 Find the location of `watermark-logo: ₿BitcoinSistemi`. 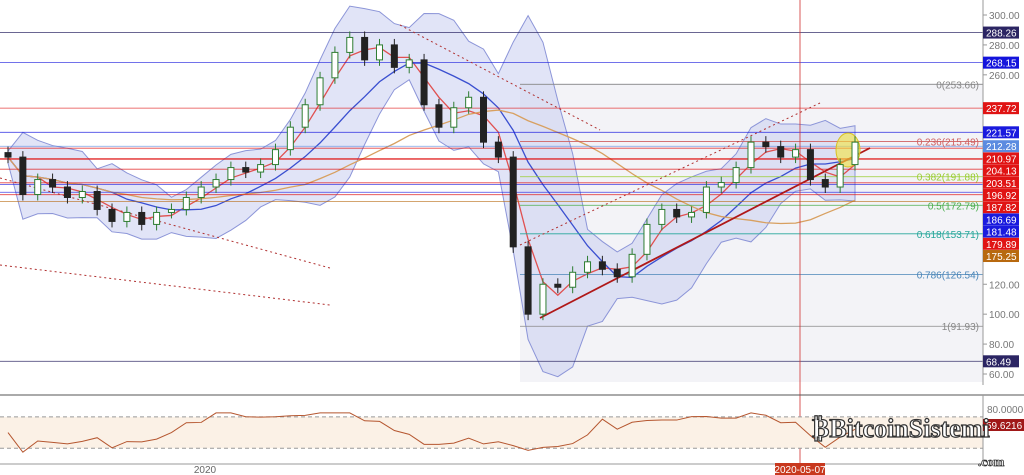

watermark-logo: ₿BitcoinSistemi is located at coordinates (900, 428).